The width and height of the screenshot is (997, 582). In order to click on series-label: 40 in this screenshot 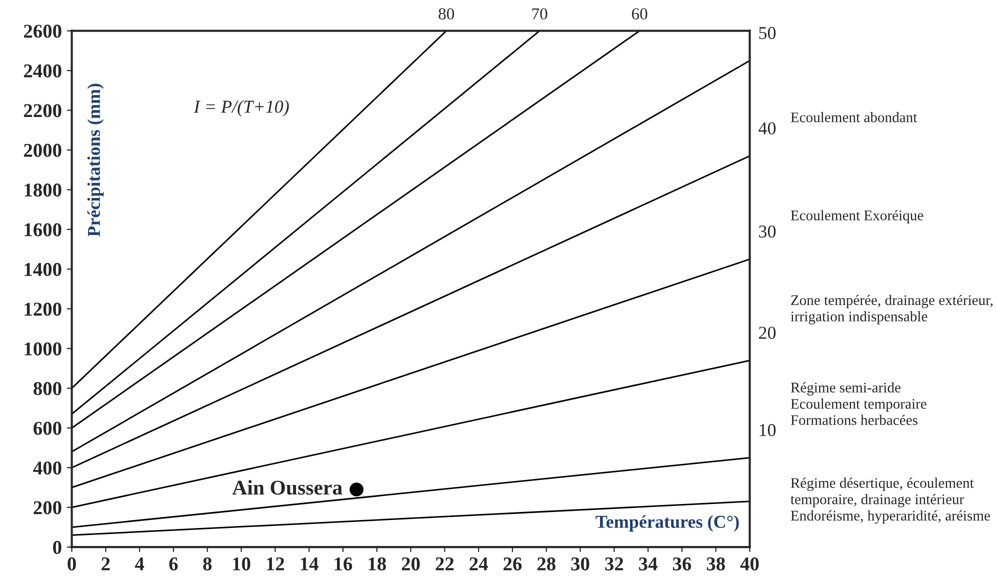, I will do `click(767, 128)`.